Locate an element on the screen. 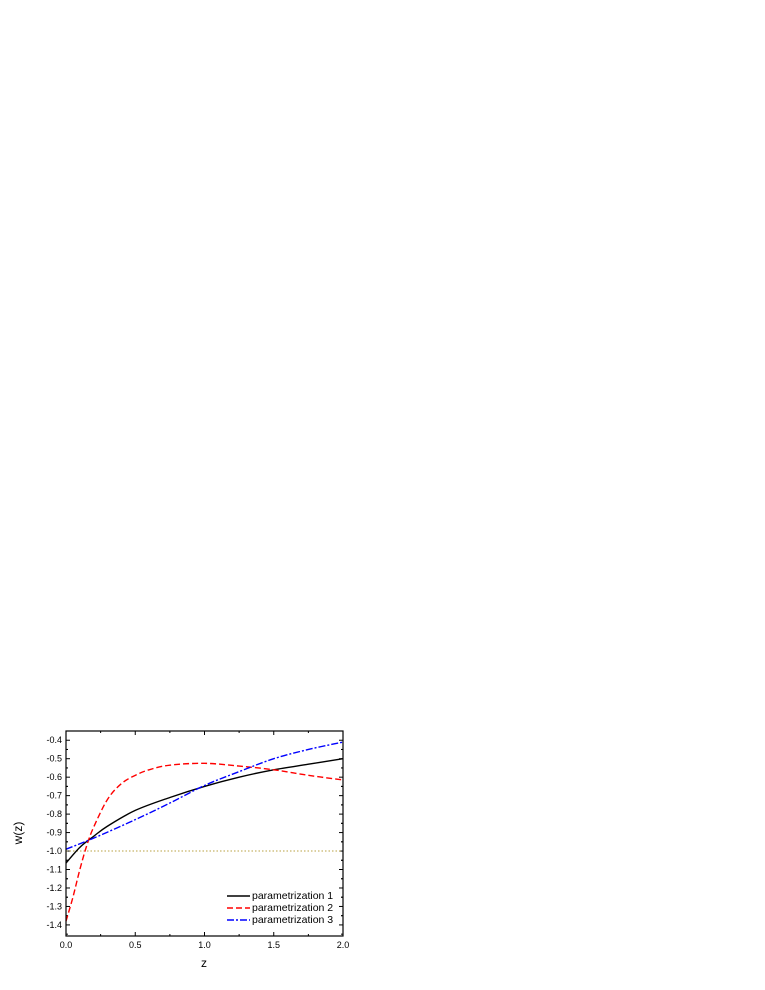  y-tick-label: -1.2 is located at coordinates (54, 888).